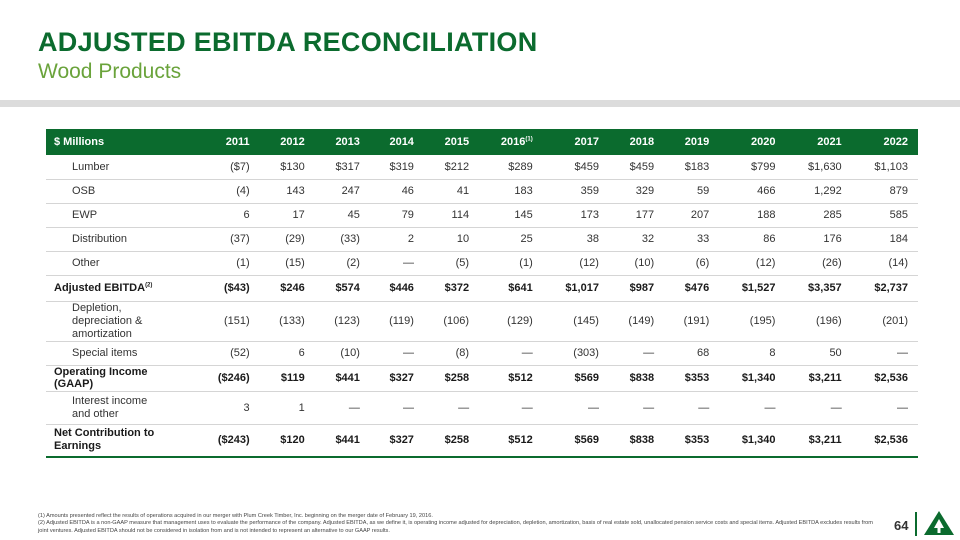 Image resolution: width=960 pixels, height=540 pixels. I want to click on row-label: Other, so click(86, 263).